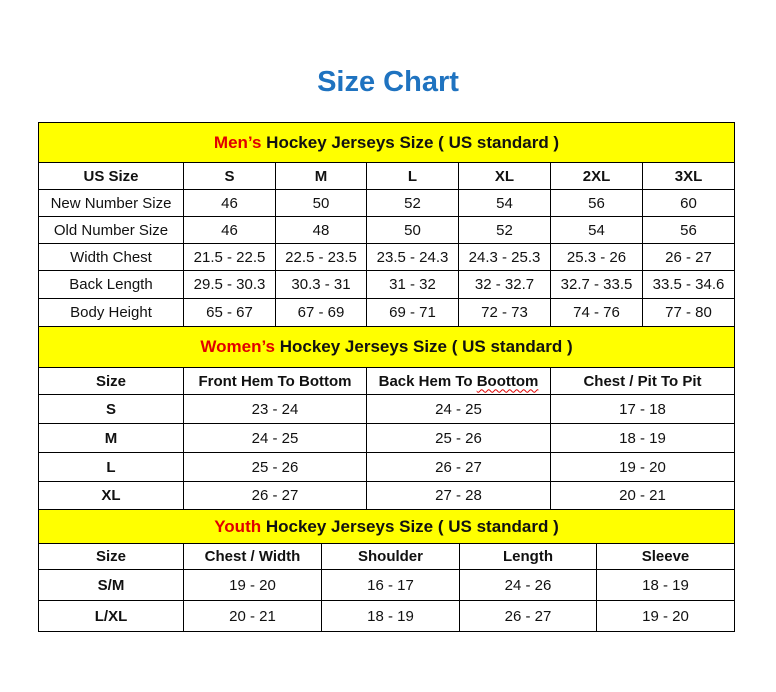 This screenshot has height=692, width=776. I want to click on men-banner-text: Hockey Jerseys Size ( US standard ), so click(410, 142).